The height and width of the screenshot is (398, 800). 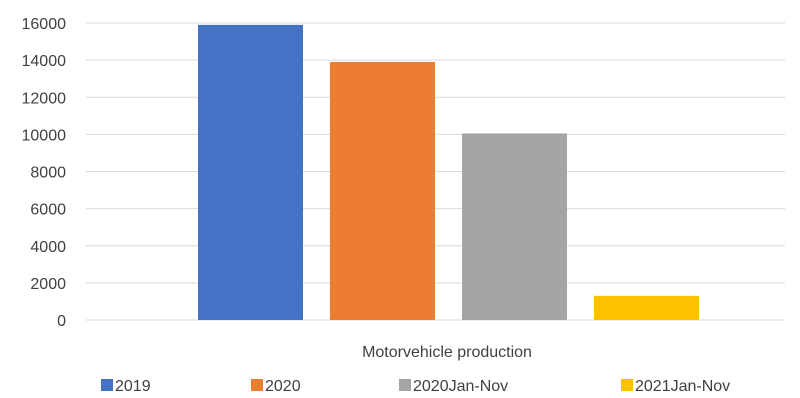 I want to click on y-axis: 0 2000 4000 6000 8000 10000 12000 14000 16000, so click(x=44, y=173).